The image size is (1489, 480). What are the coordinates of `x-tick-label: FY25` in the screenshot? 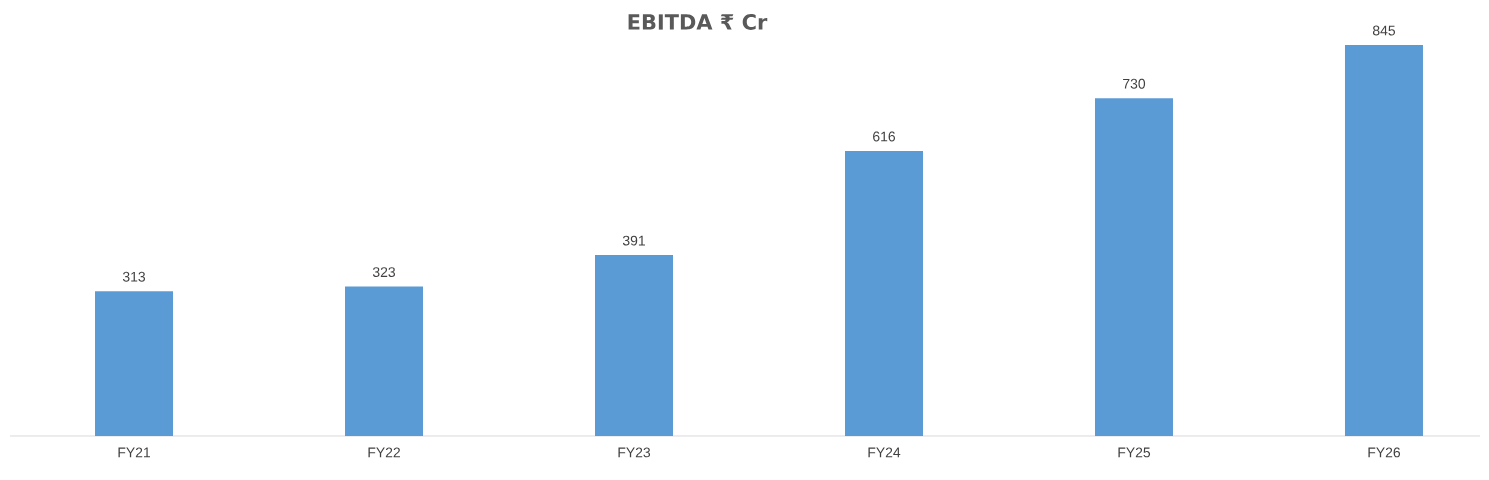 It's located at (1134, 452).